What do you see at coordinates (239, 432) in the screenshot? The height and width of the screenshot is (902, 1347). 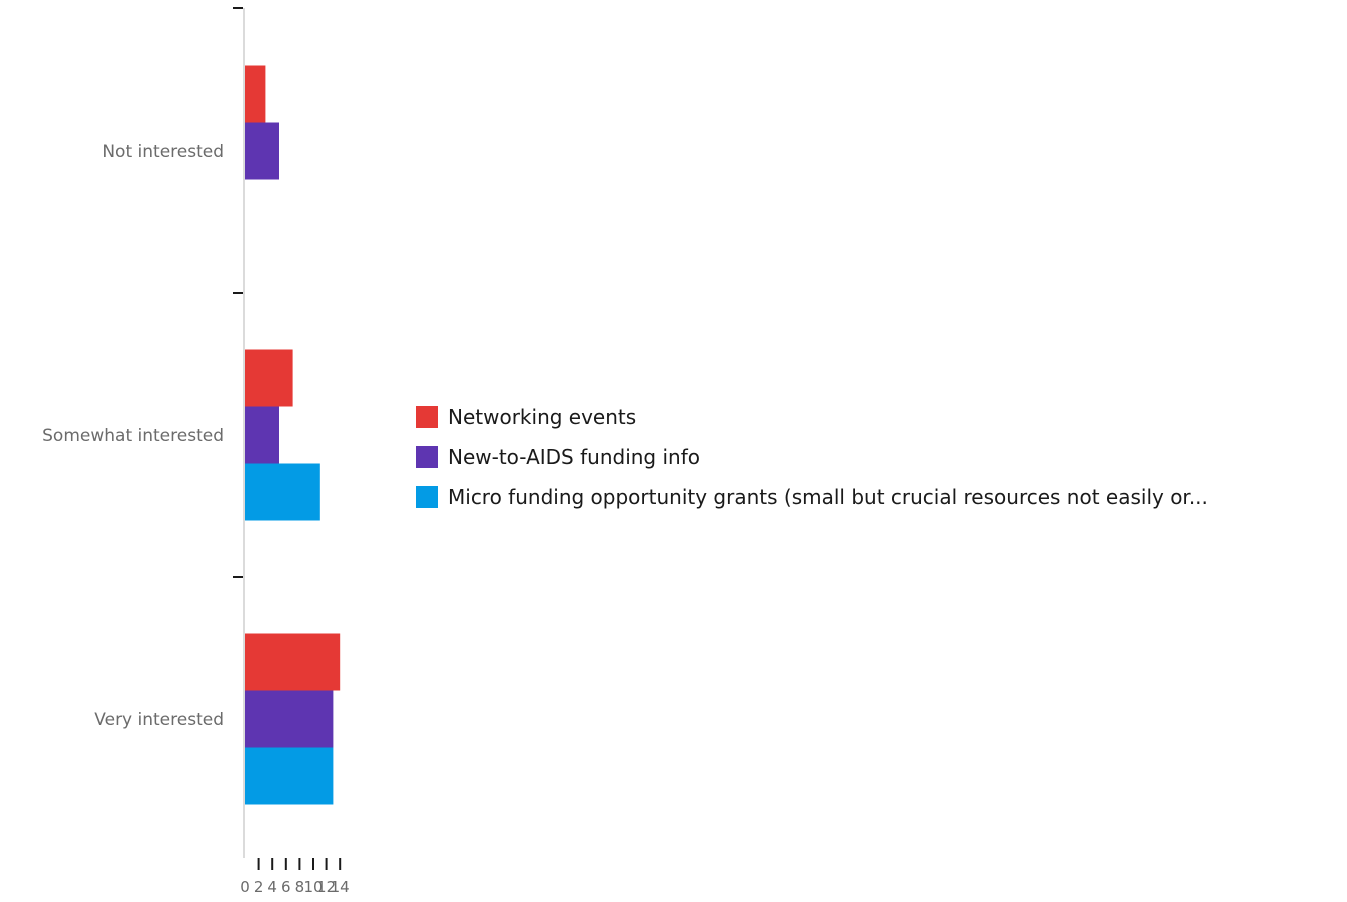 I see `axes` at bounding box center [239, 432].